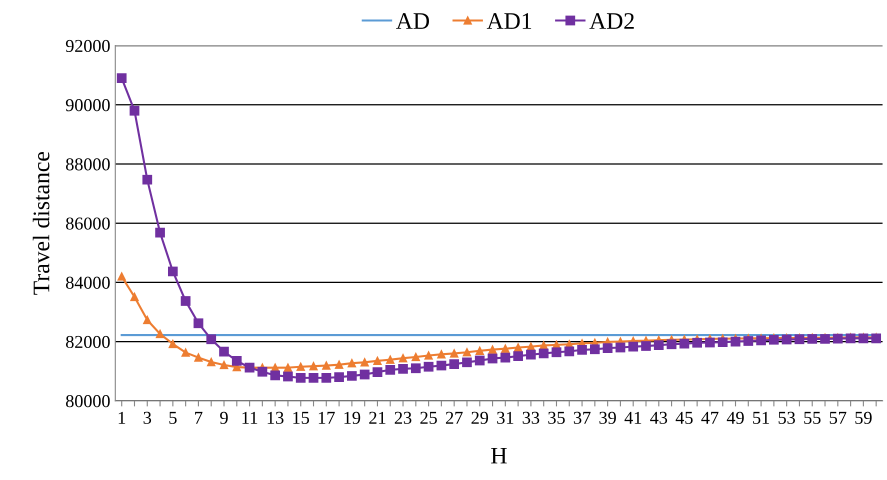  I want to click on x-tick-label: 33, so click(531, 418).